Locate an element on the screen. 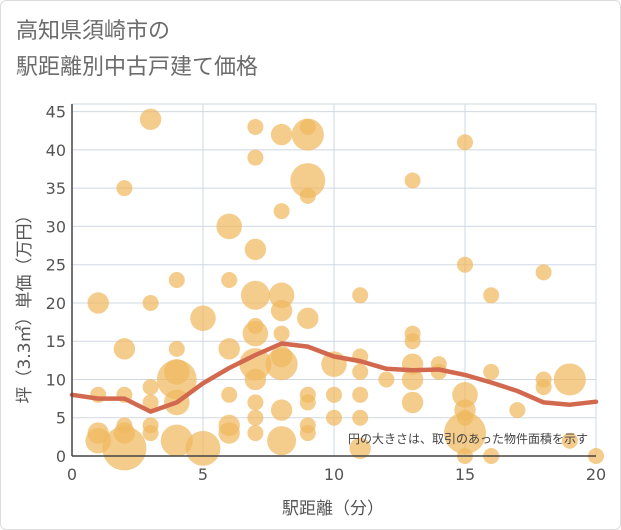 The height and width of the screenshot is (530, 621). y-tick-label: 0 is located at coordinates (61, 456).